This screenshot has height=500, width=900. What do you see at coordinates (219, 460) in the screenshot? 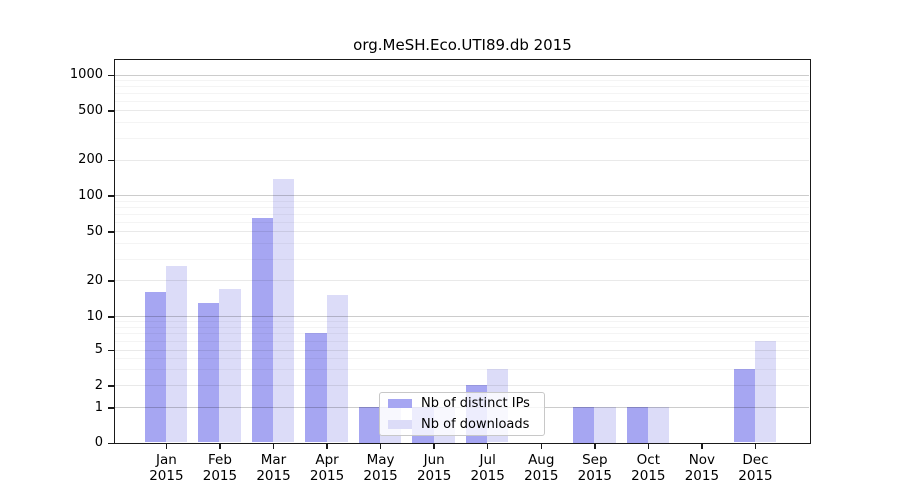
I see `x-tick-label-month: Feb` at bounding box center [219, 460].